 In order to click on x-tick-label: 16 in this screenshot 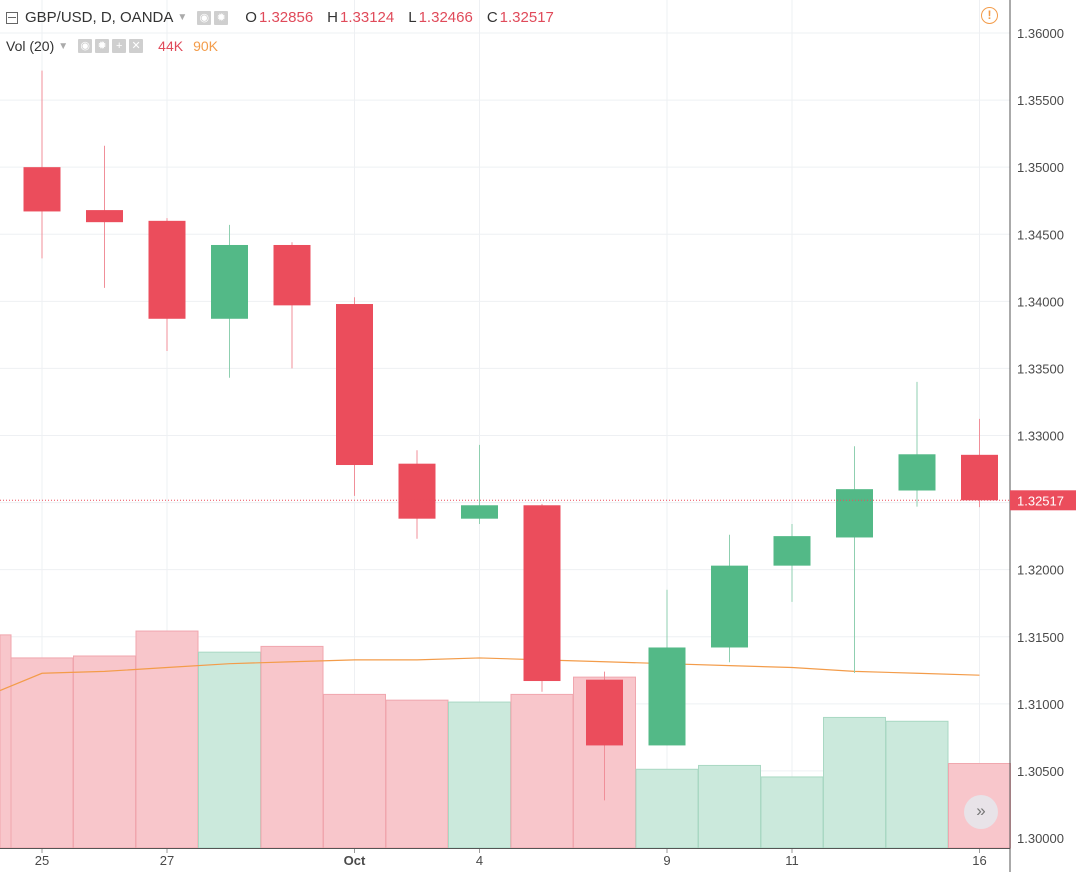, I will do `click(979, 860)`.